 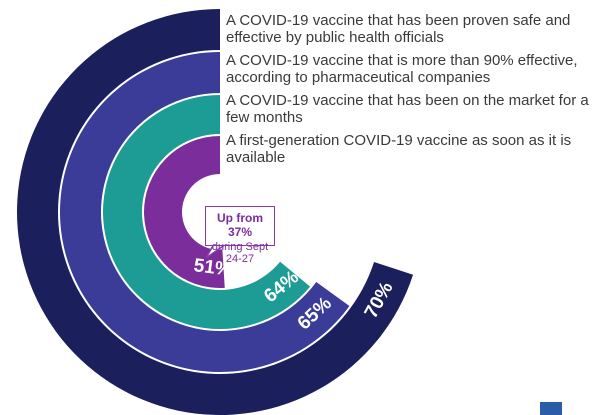 What do you see at coordinates (551, 408) in the screenshot?
I see `logo-icon` at bounding box center [551, 408].